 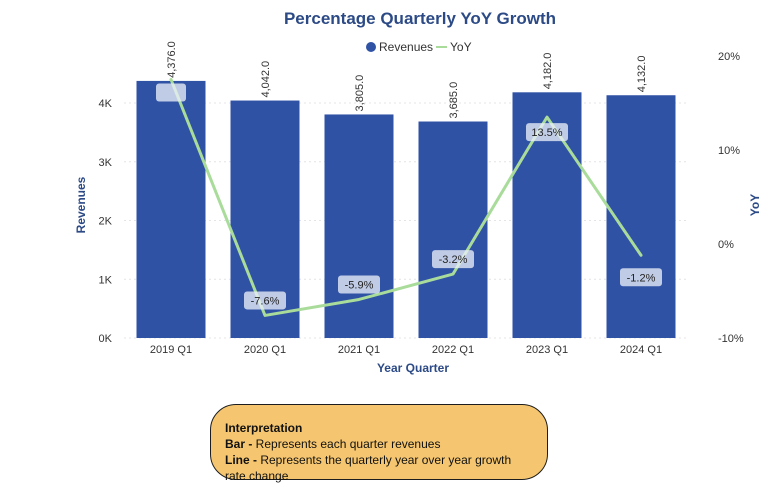 I want to click on x-tick-label: 2019 Q1, so click(x=171, y=350).